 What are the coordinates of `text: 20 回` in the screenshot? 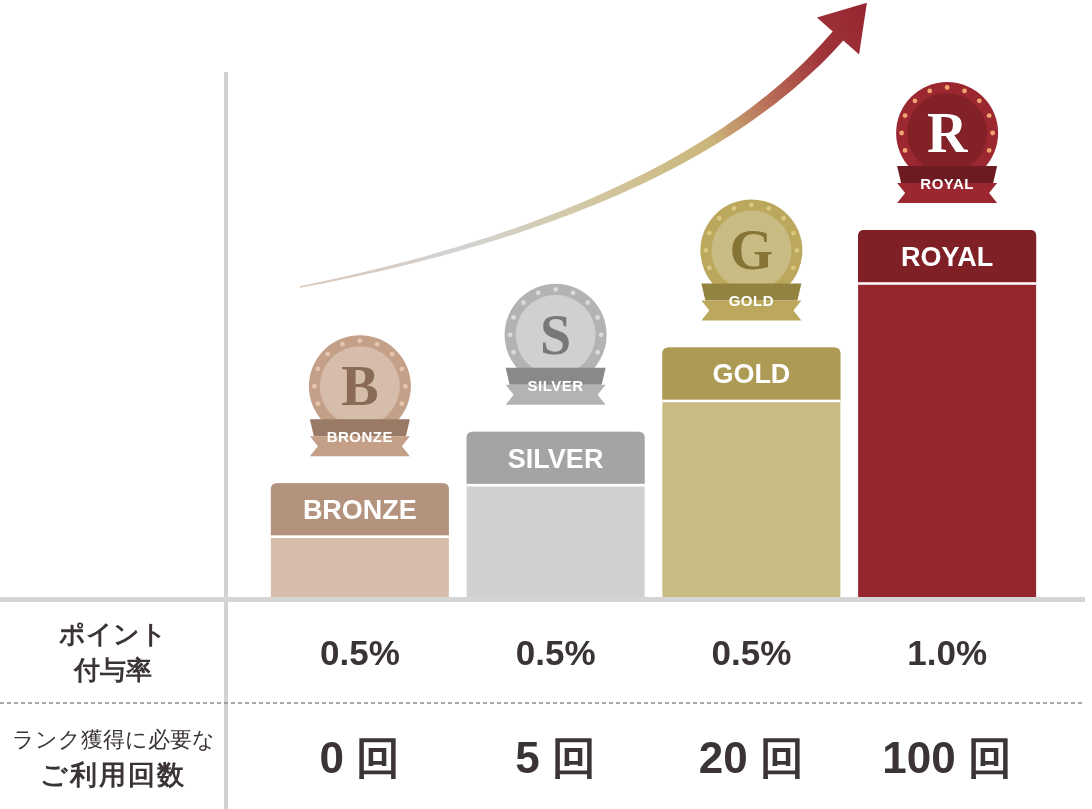 It's located at (751, 757).